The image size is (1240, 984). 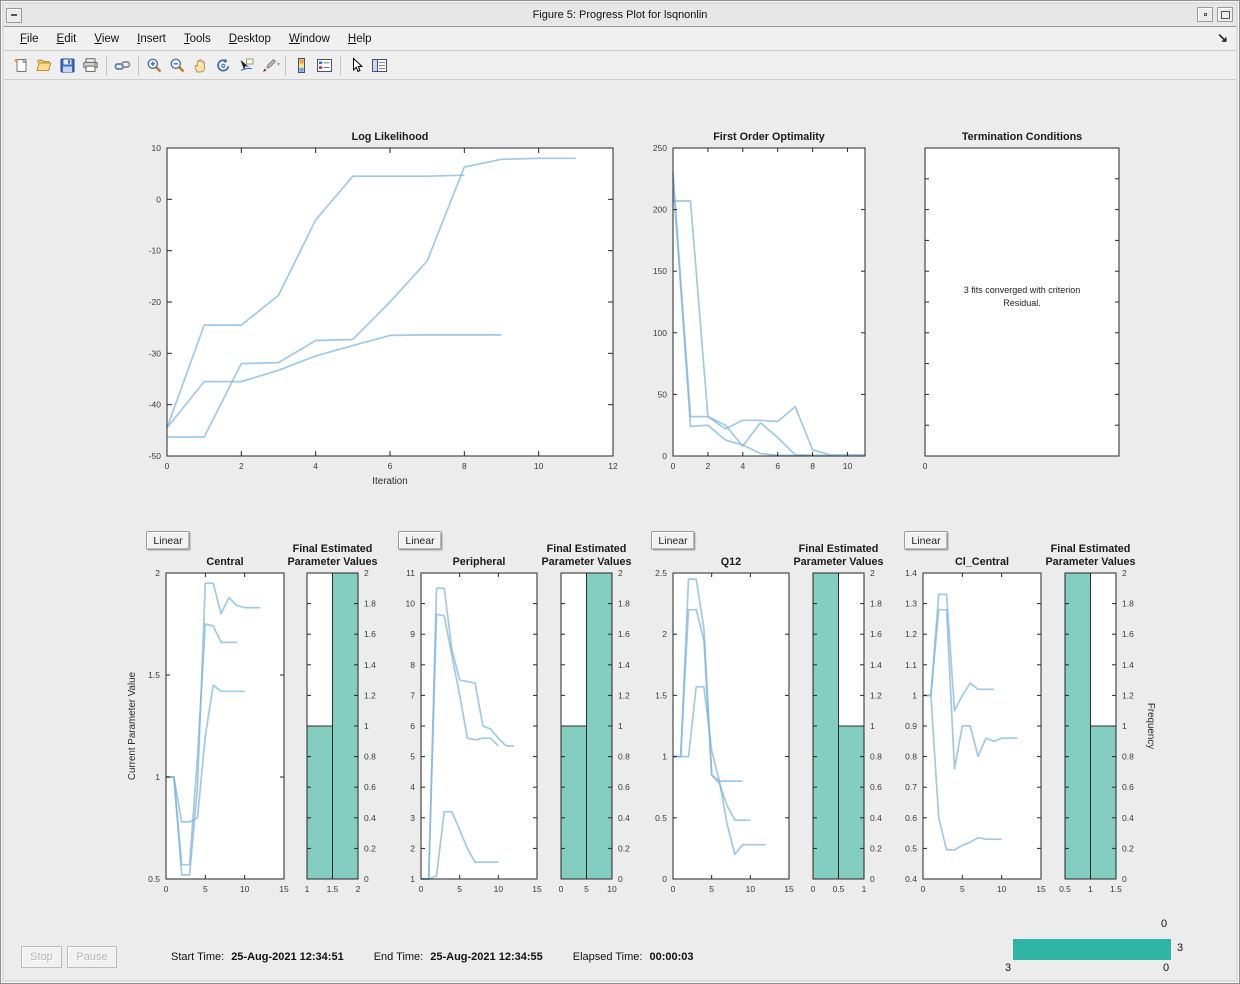 I want to click on menu-view: View, so click(x=107, y=39).